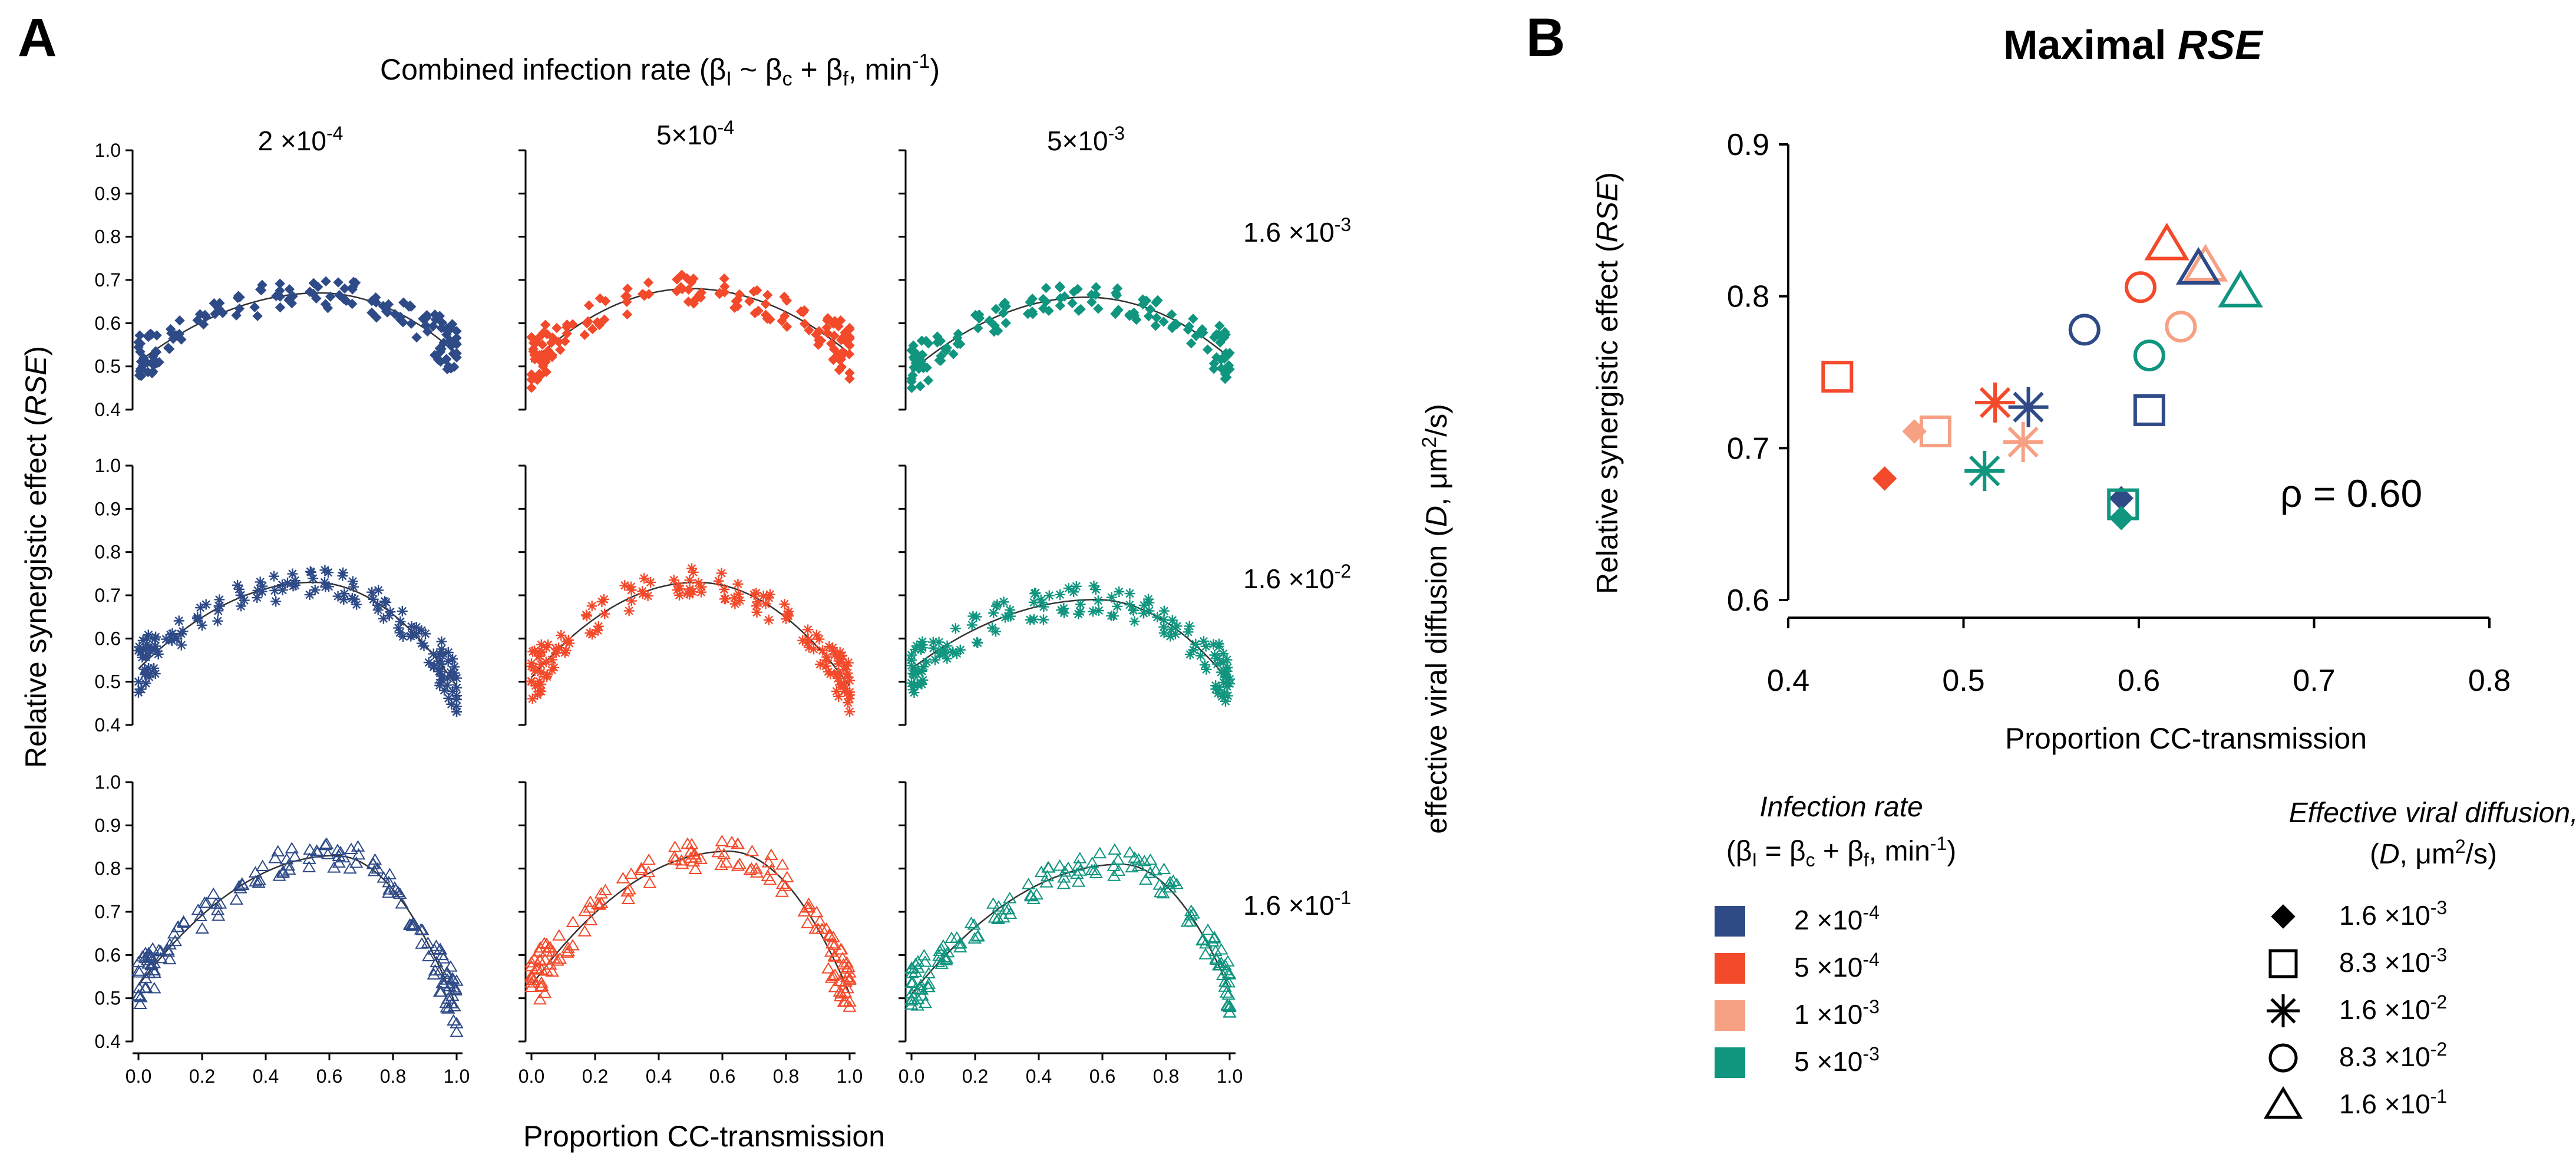 The image size is (2576, 1167). I want to click on y-tick-label: 0.5, so click(108, 682).